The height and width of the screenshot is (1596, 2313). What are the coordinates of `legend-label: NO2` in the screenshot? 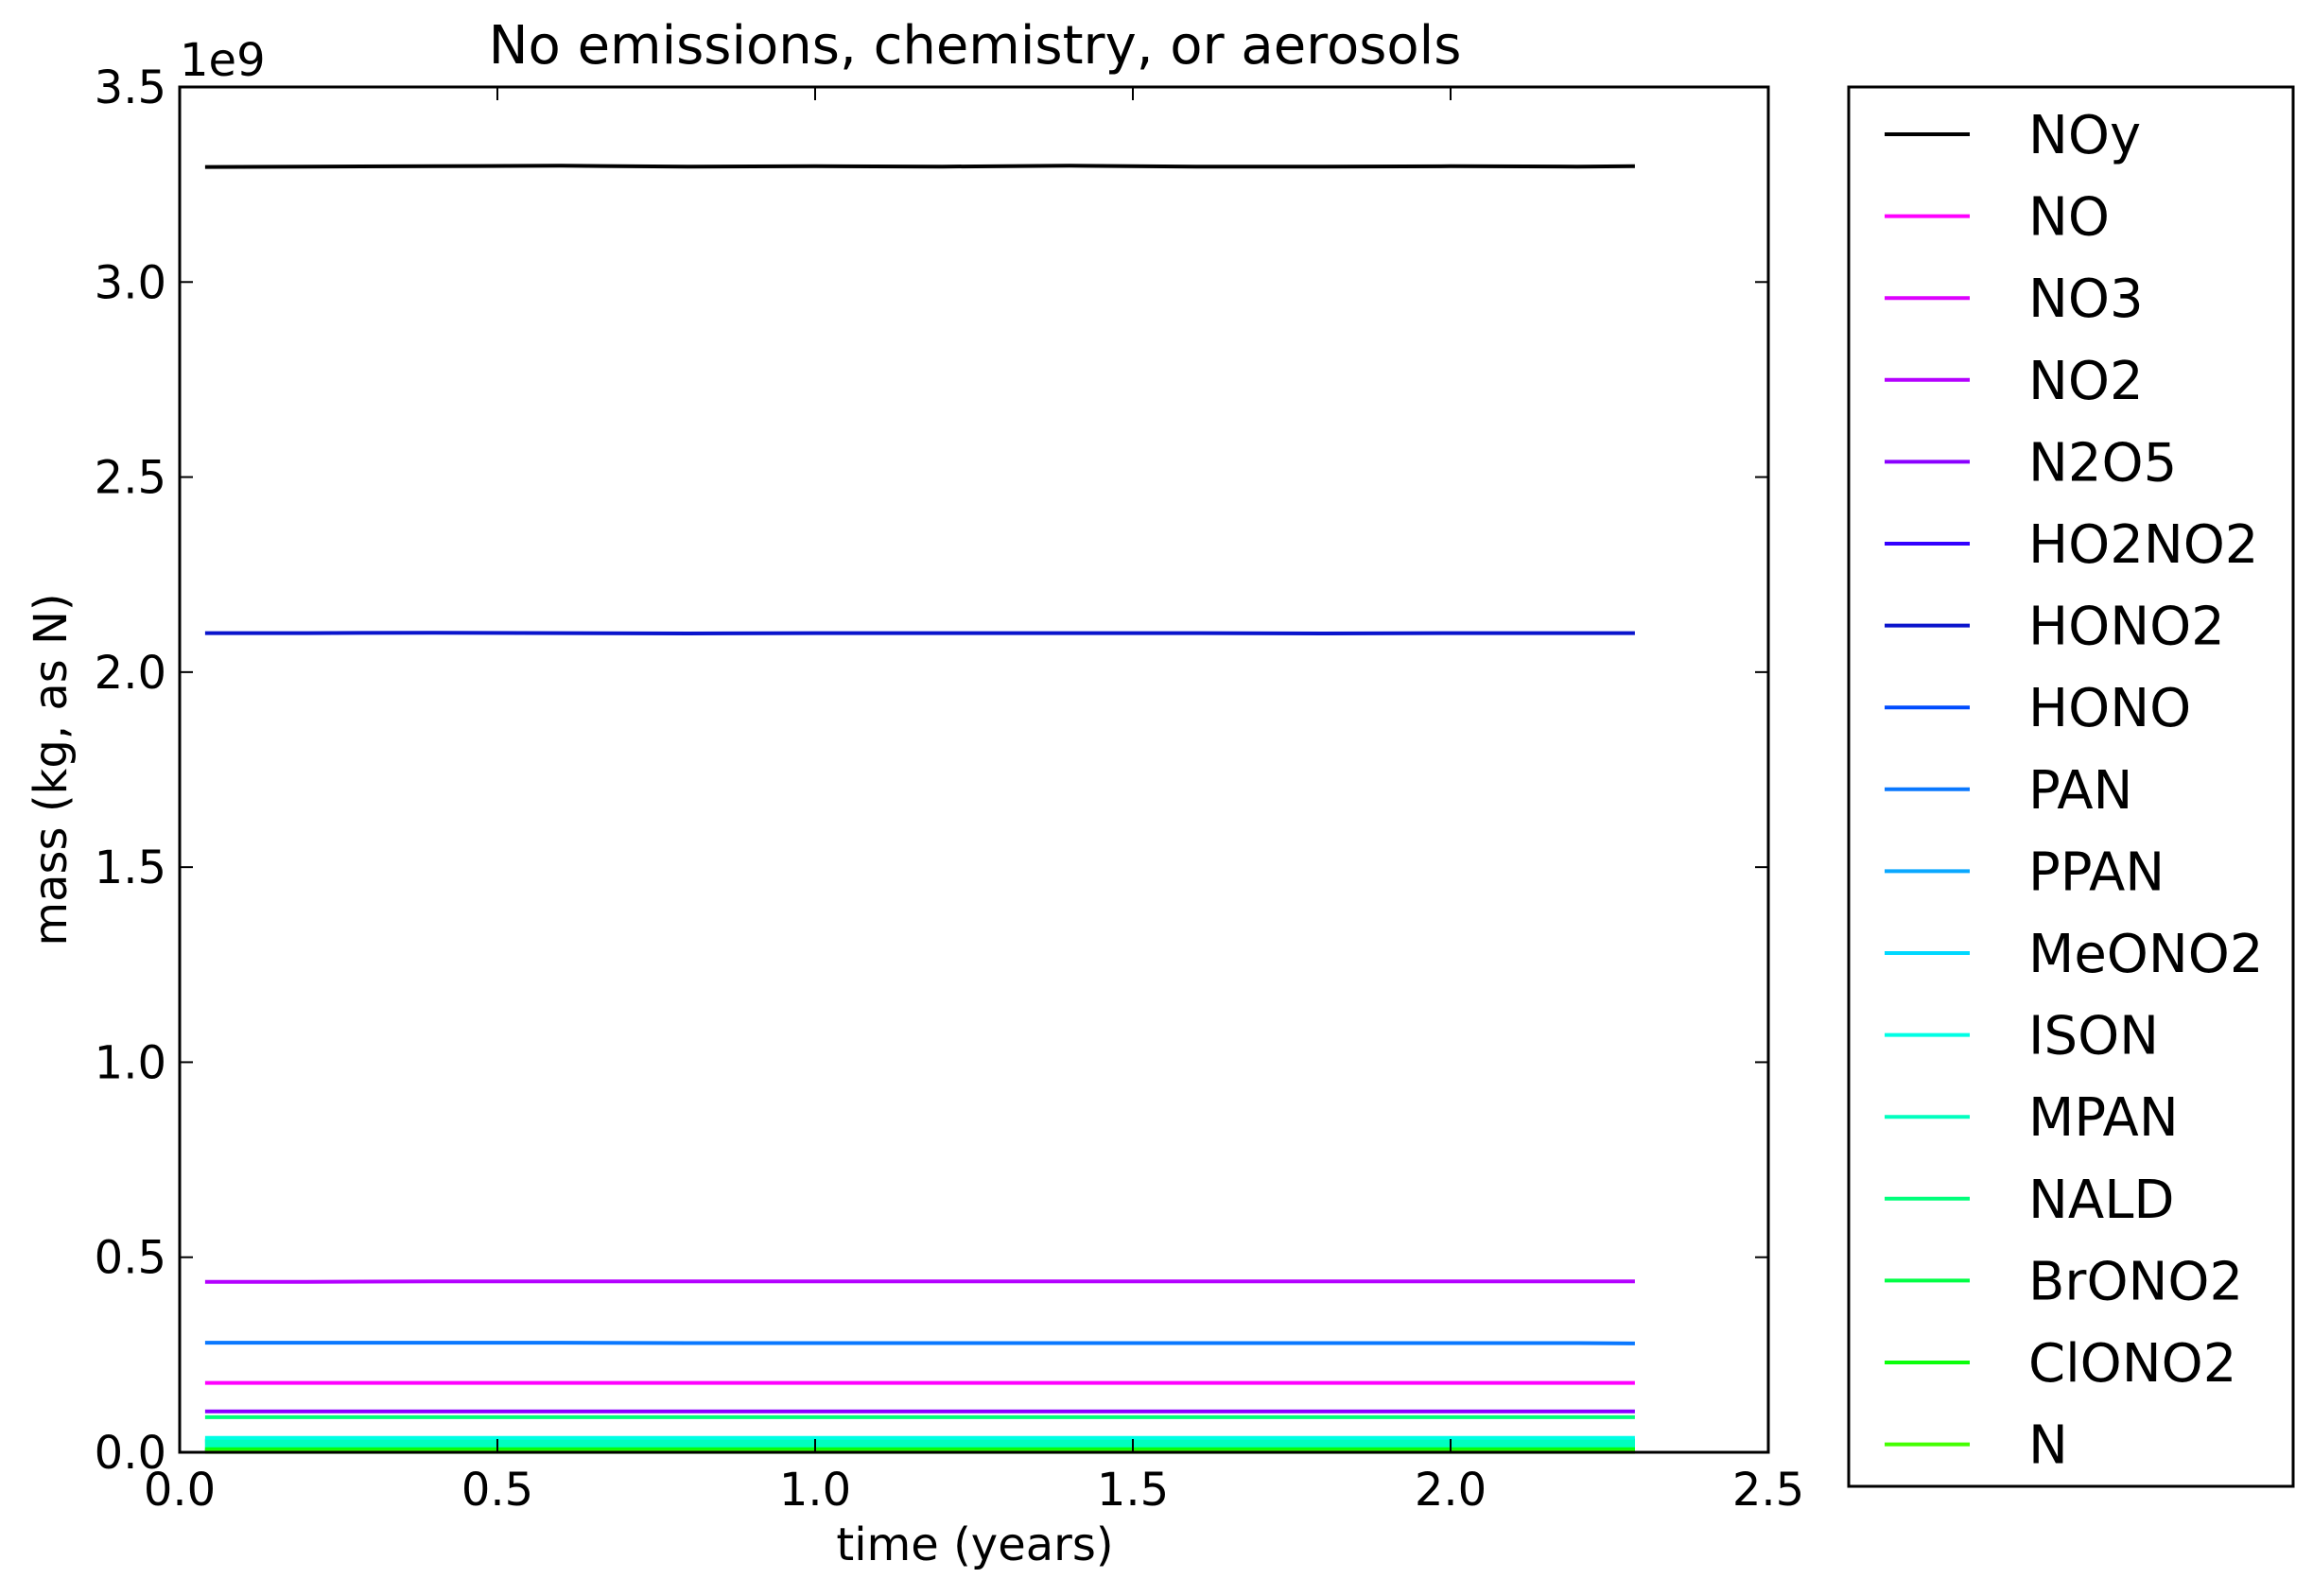 It's located at (2086, 382).